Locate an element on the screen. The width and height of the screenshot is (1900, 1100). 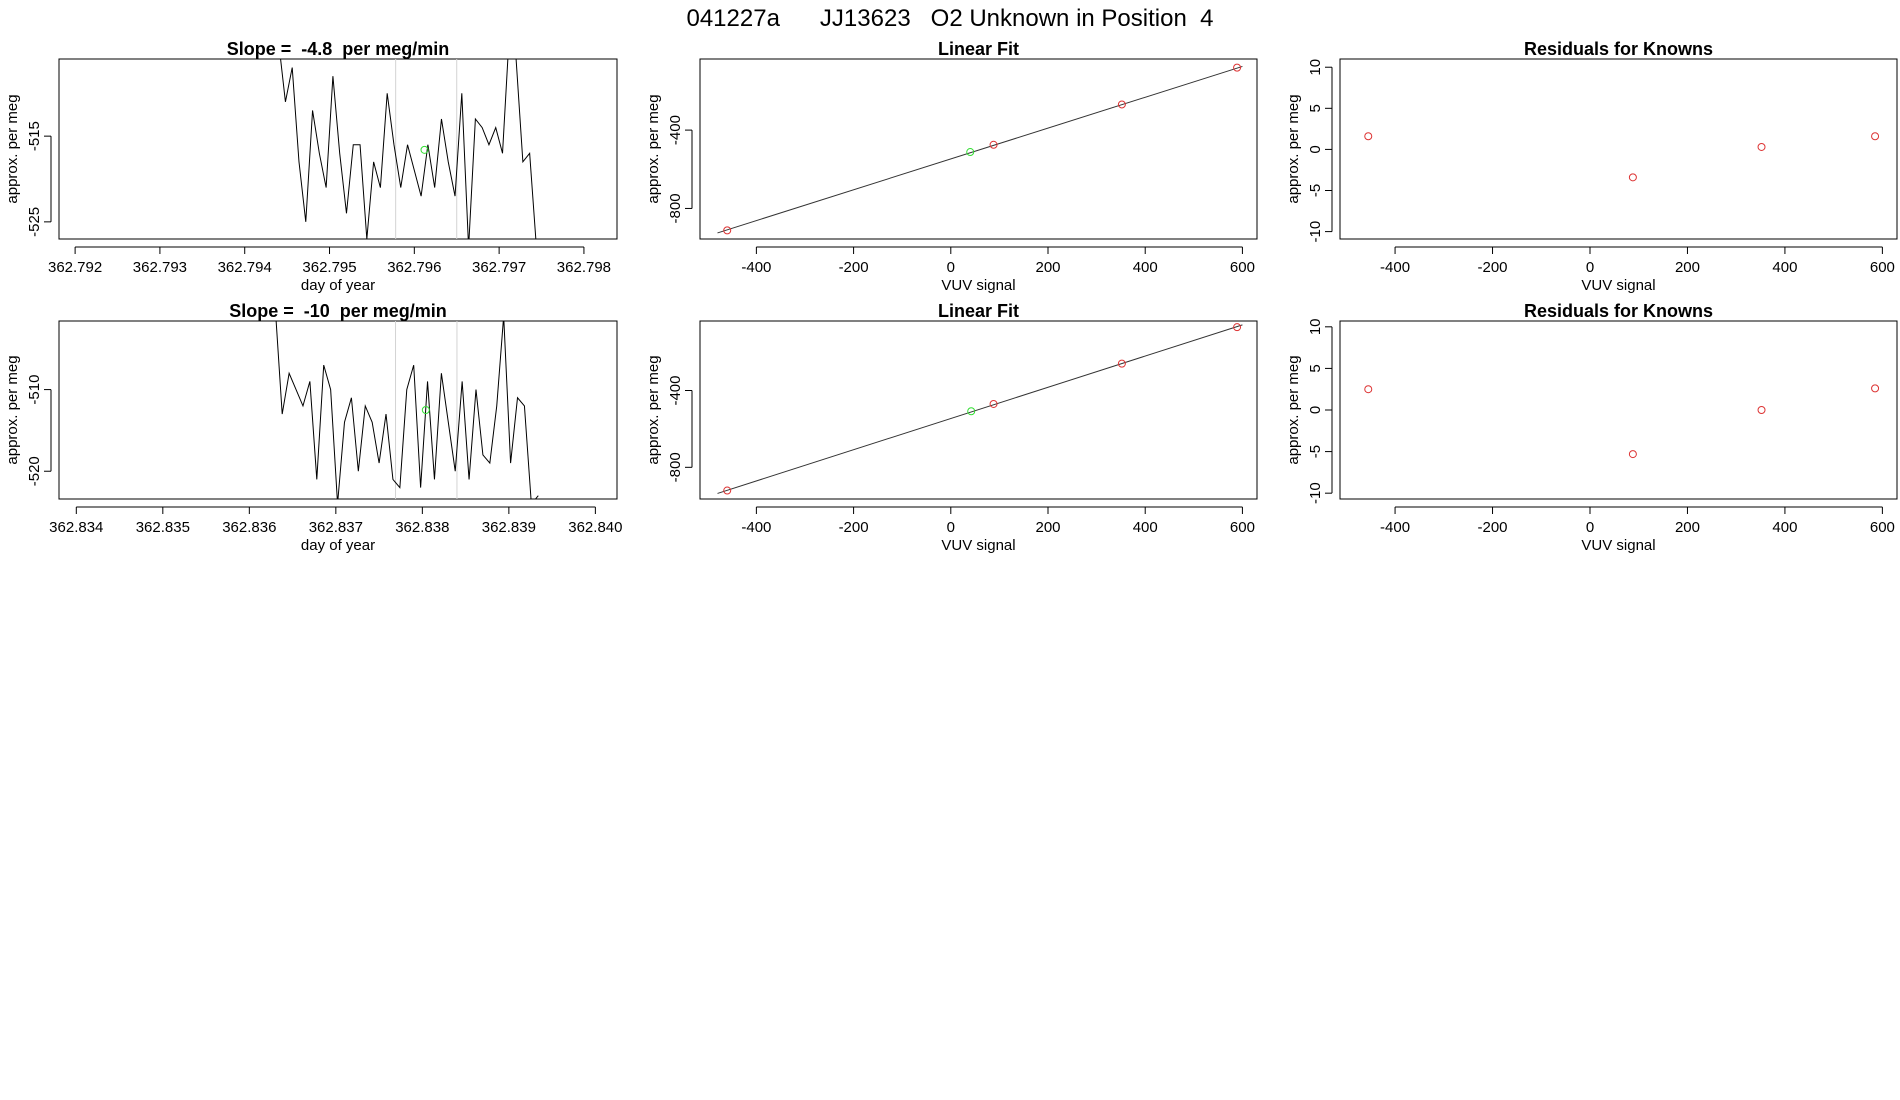
panel-title: Slope = -10 per meg/min is located at coordinates (338, 311).